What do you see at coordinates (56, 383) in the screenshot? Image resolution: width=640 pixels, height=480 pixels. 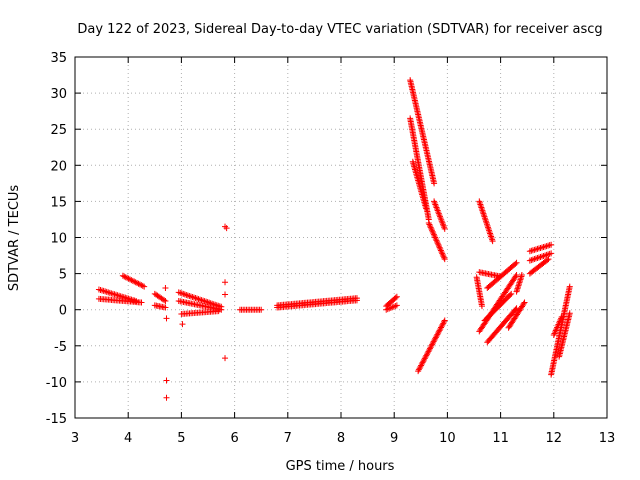 I see `y-tick-label: -10` at bounding box center [56, 383].